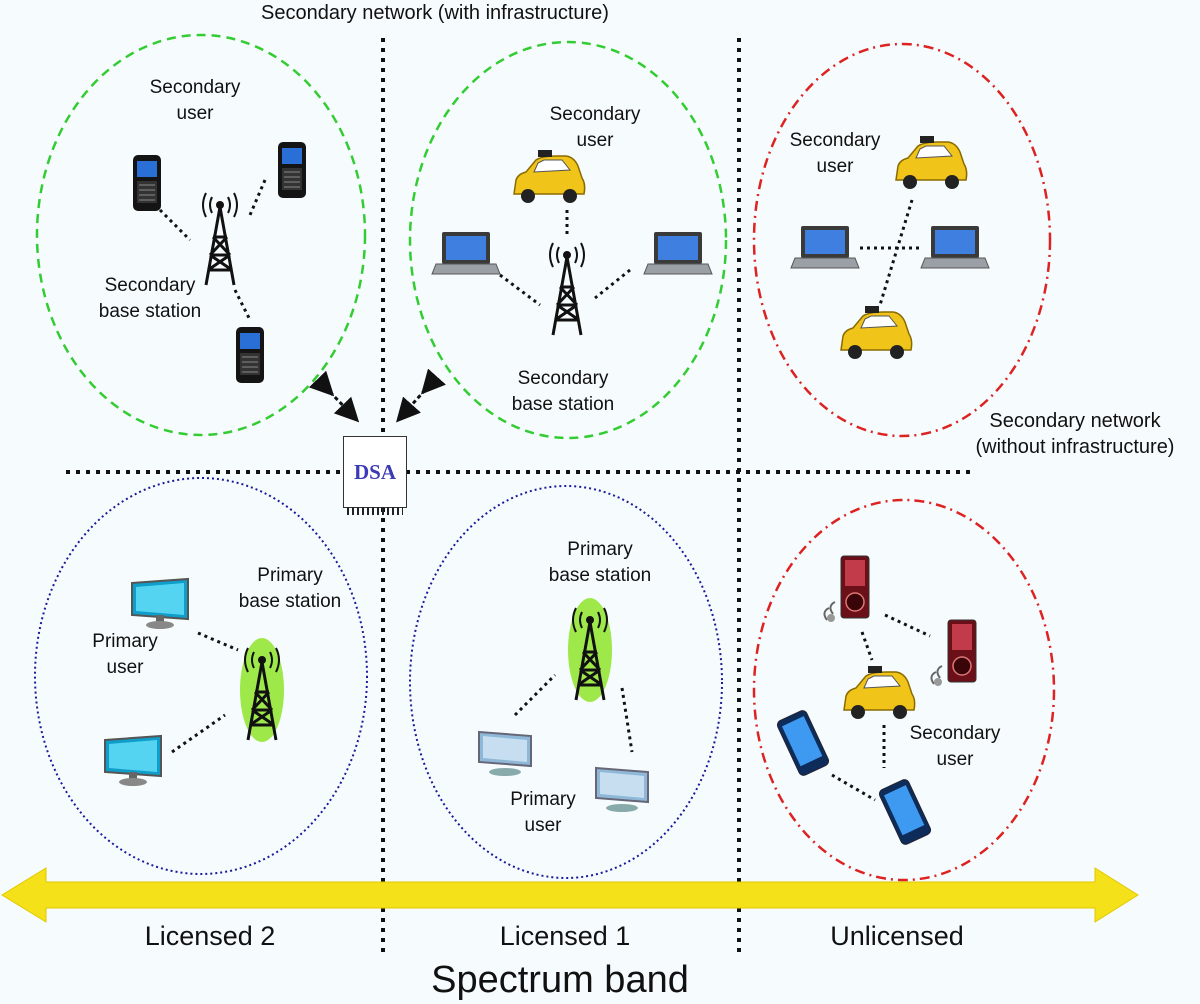 This screenshot has width=1200, height=1004. I want to click on secondary-network-unlicensed-bottom, so click(904, 690).